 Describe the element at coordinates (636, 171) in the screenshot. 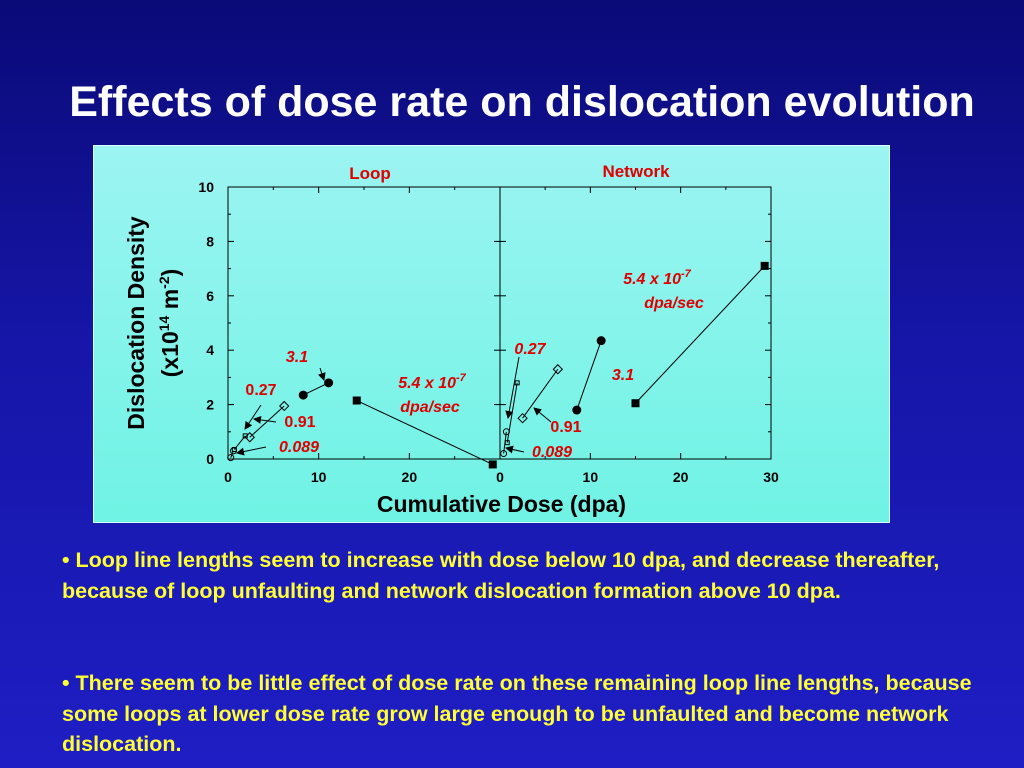

I see `panel-title-network: Network` at that location.